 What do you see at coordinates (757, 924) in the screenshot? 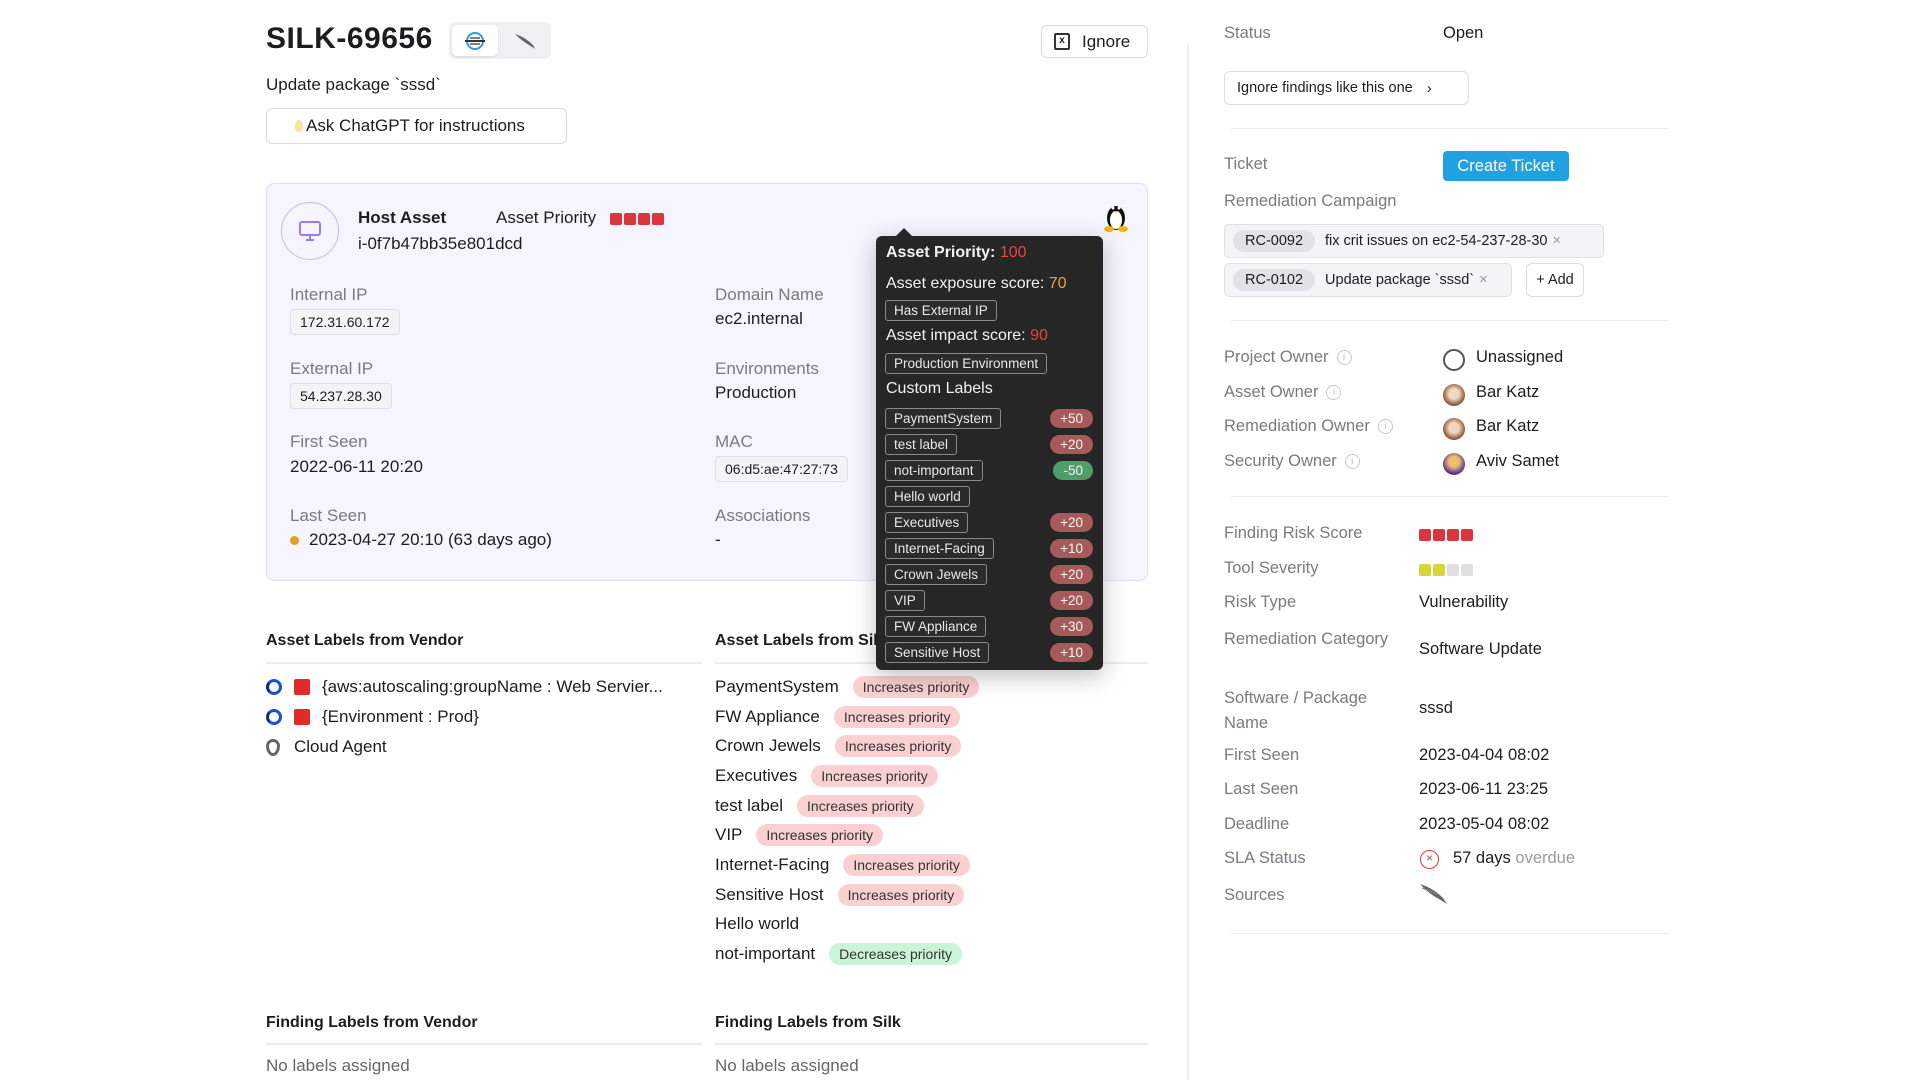
I see `silk-label-name: Hello world` at bounding box center [757, 924].